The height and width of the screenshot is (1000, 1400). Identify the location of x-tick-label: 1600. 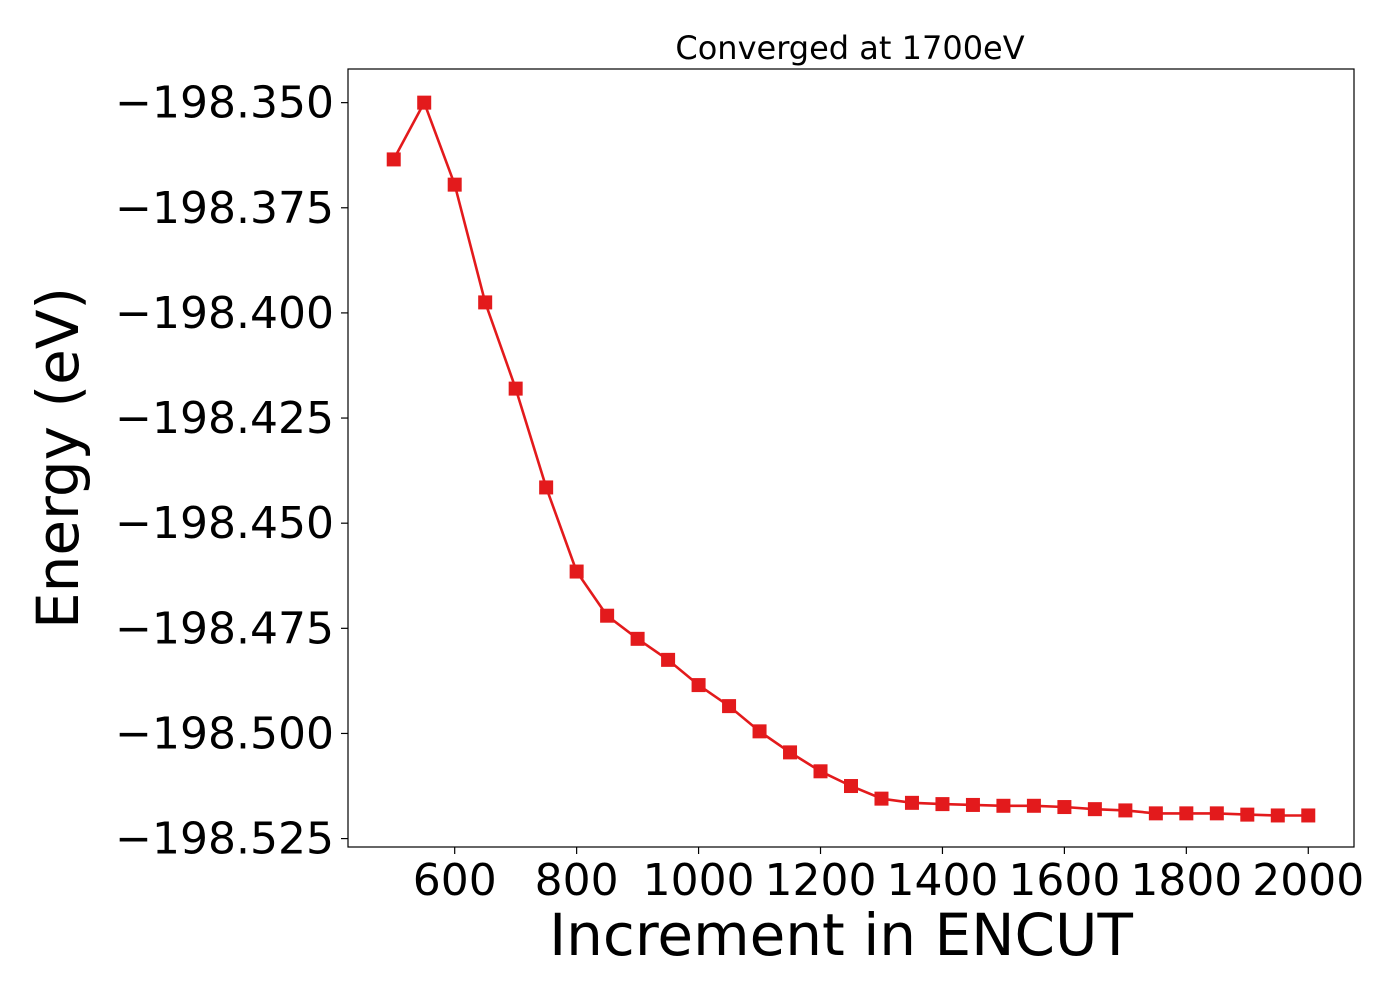
(1064, 880).